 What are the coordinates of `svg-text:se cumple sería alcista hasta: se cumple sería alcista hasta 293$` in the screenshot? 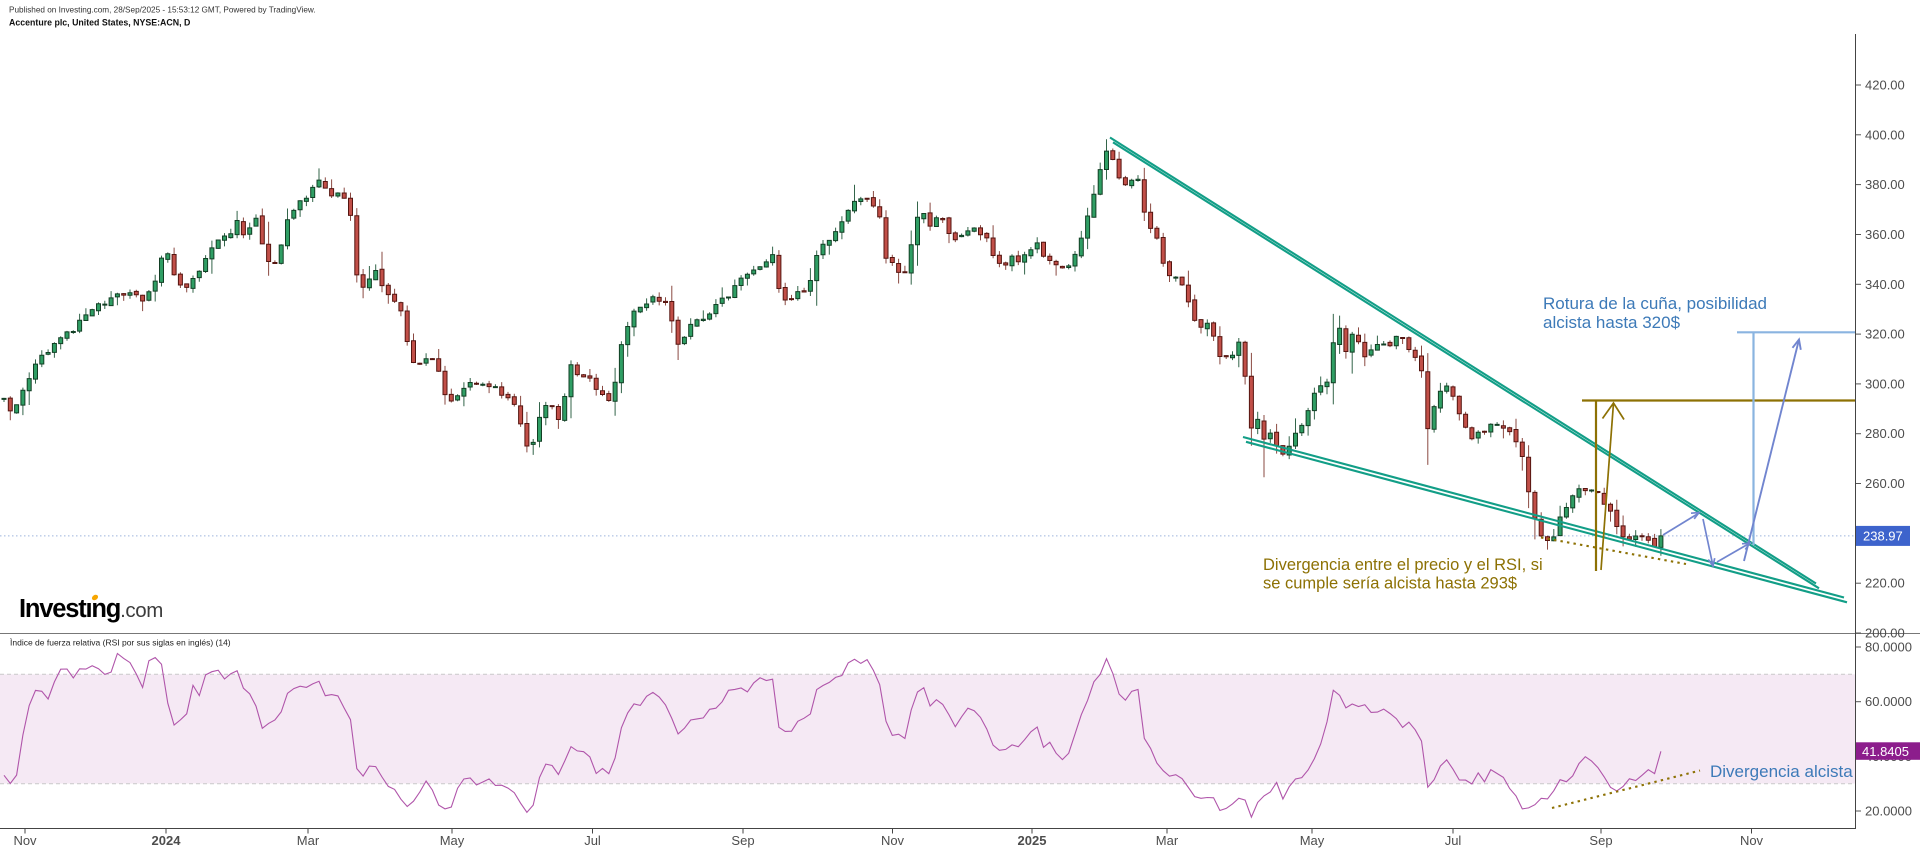 It's located at (1390, 584).